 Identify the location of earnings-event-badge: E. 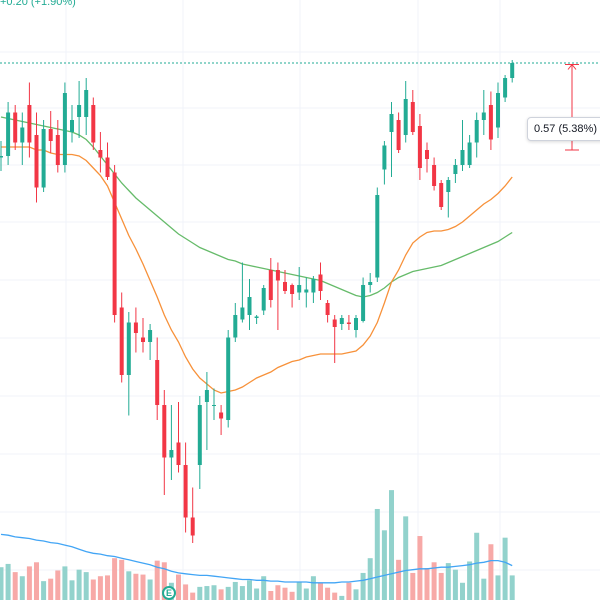
(169, 593).